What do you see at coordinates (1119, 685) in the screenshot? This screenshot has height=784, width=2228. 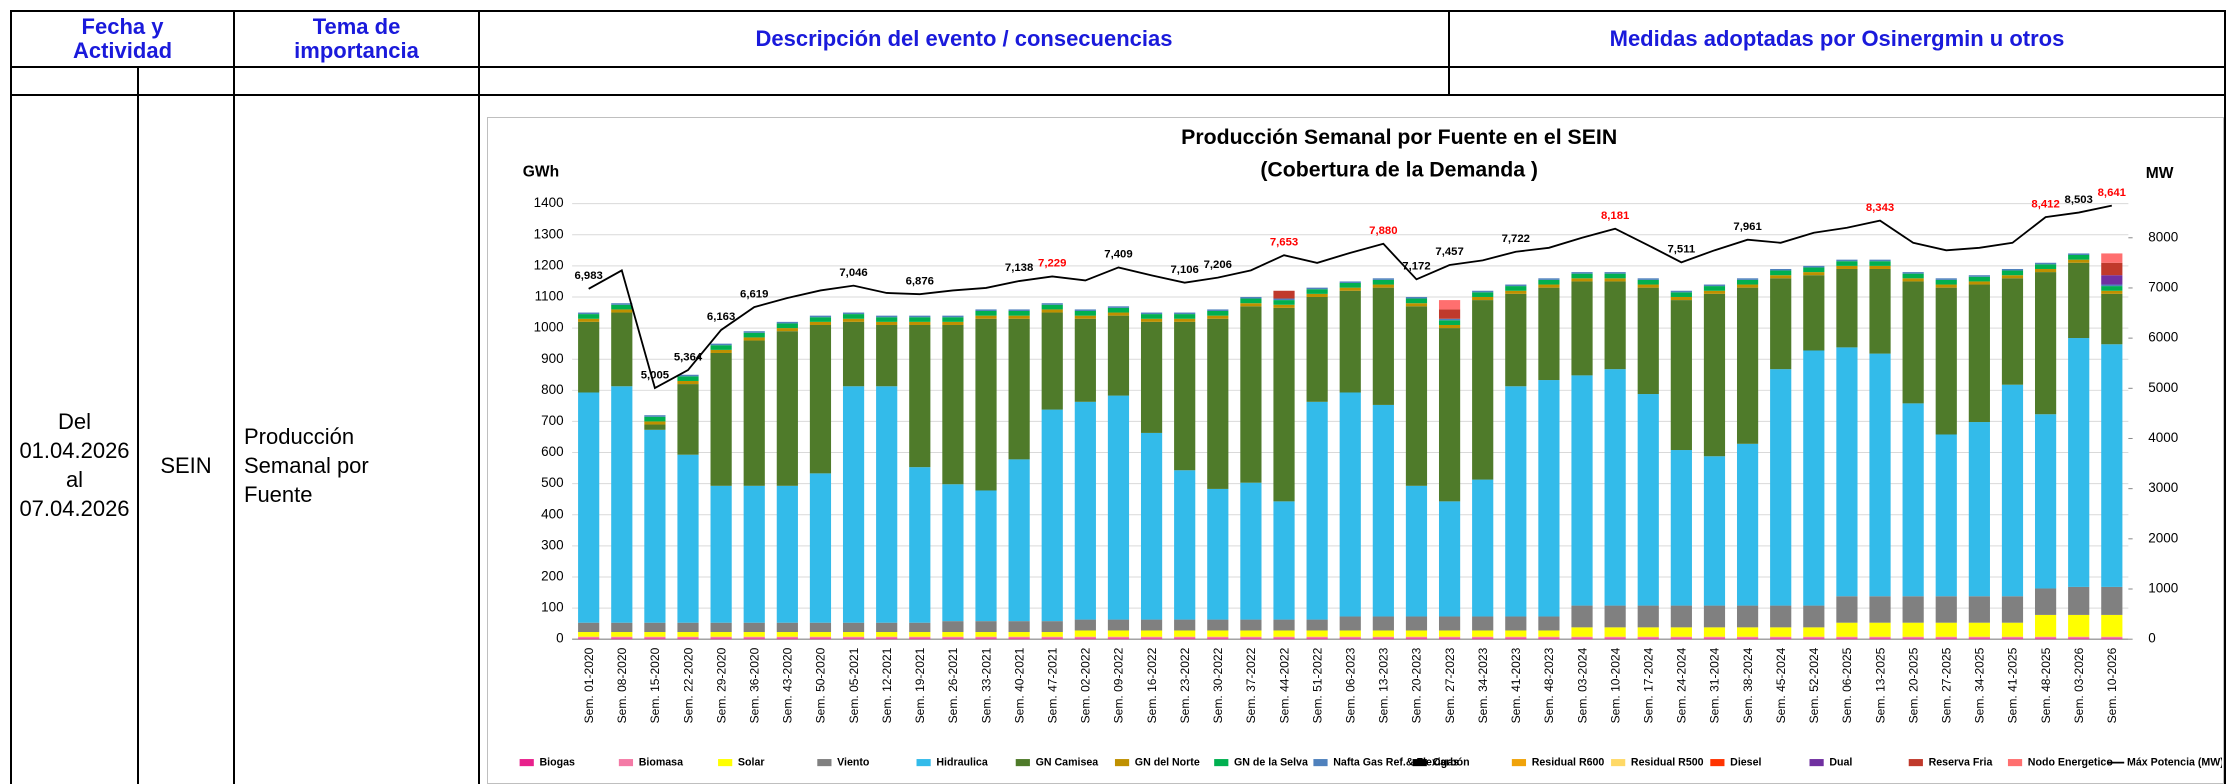 I see `x-tick-label: Sem. 09-2022` at bounding box center [1119, 685].